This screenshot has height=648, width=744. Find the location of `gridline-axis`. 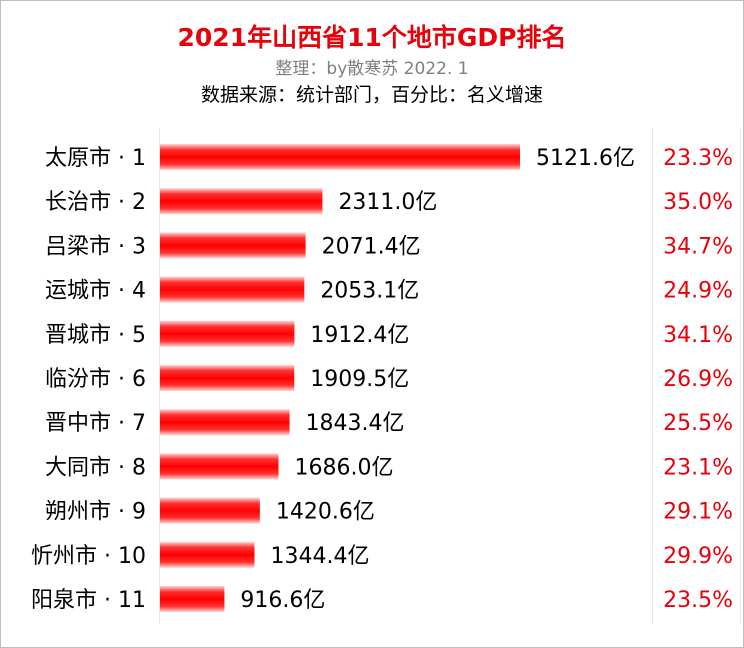

gridline-axis is located at coordinates (159, 376).